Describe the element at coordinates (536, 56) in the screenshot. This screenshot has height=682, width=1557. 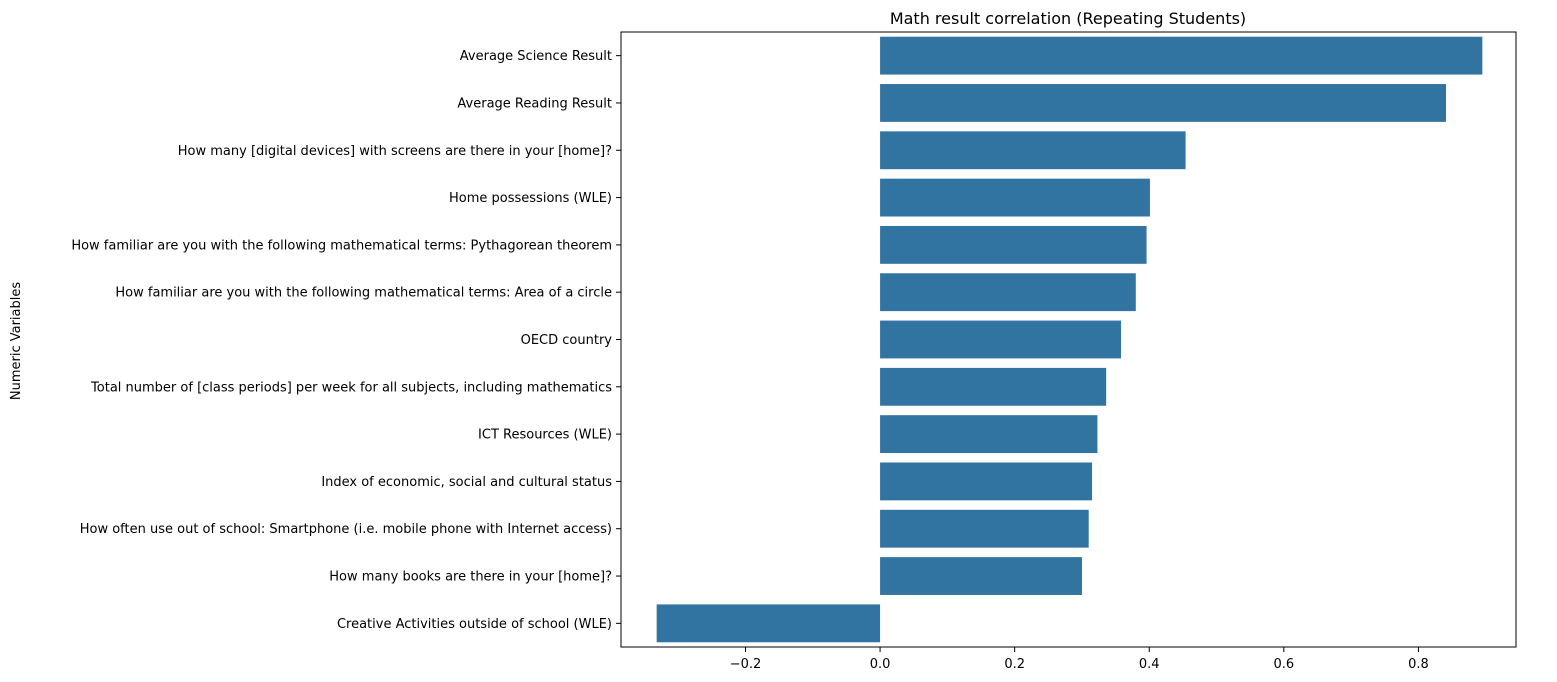
I see `y-tick-label: Average Science Result` at that location.